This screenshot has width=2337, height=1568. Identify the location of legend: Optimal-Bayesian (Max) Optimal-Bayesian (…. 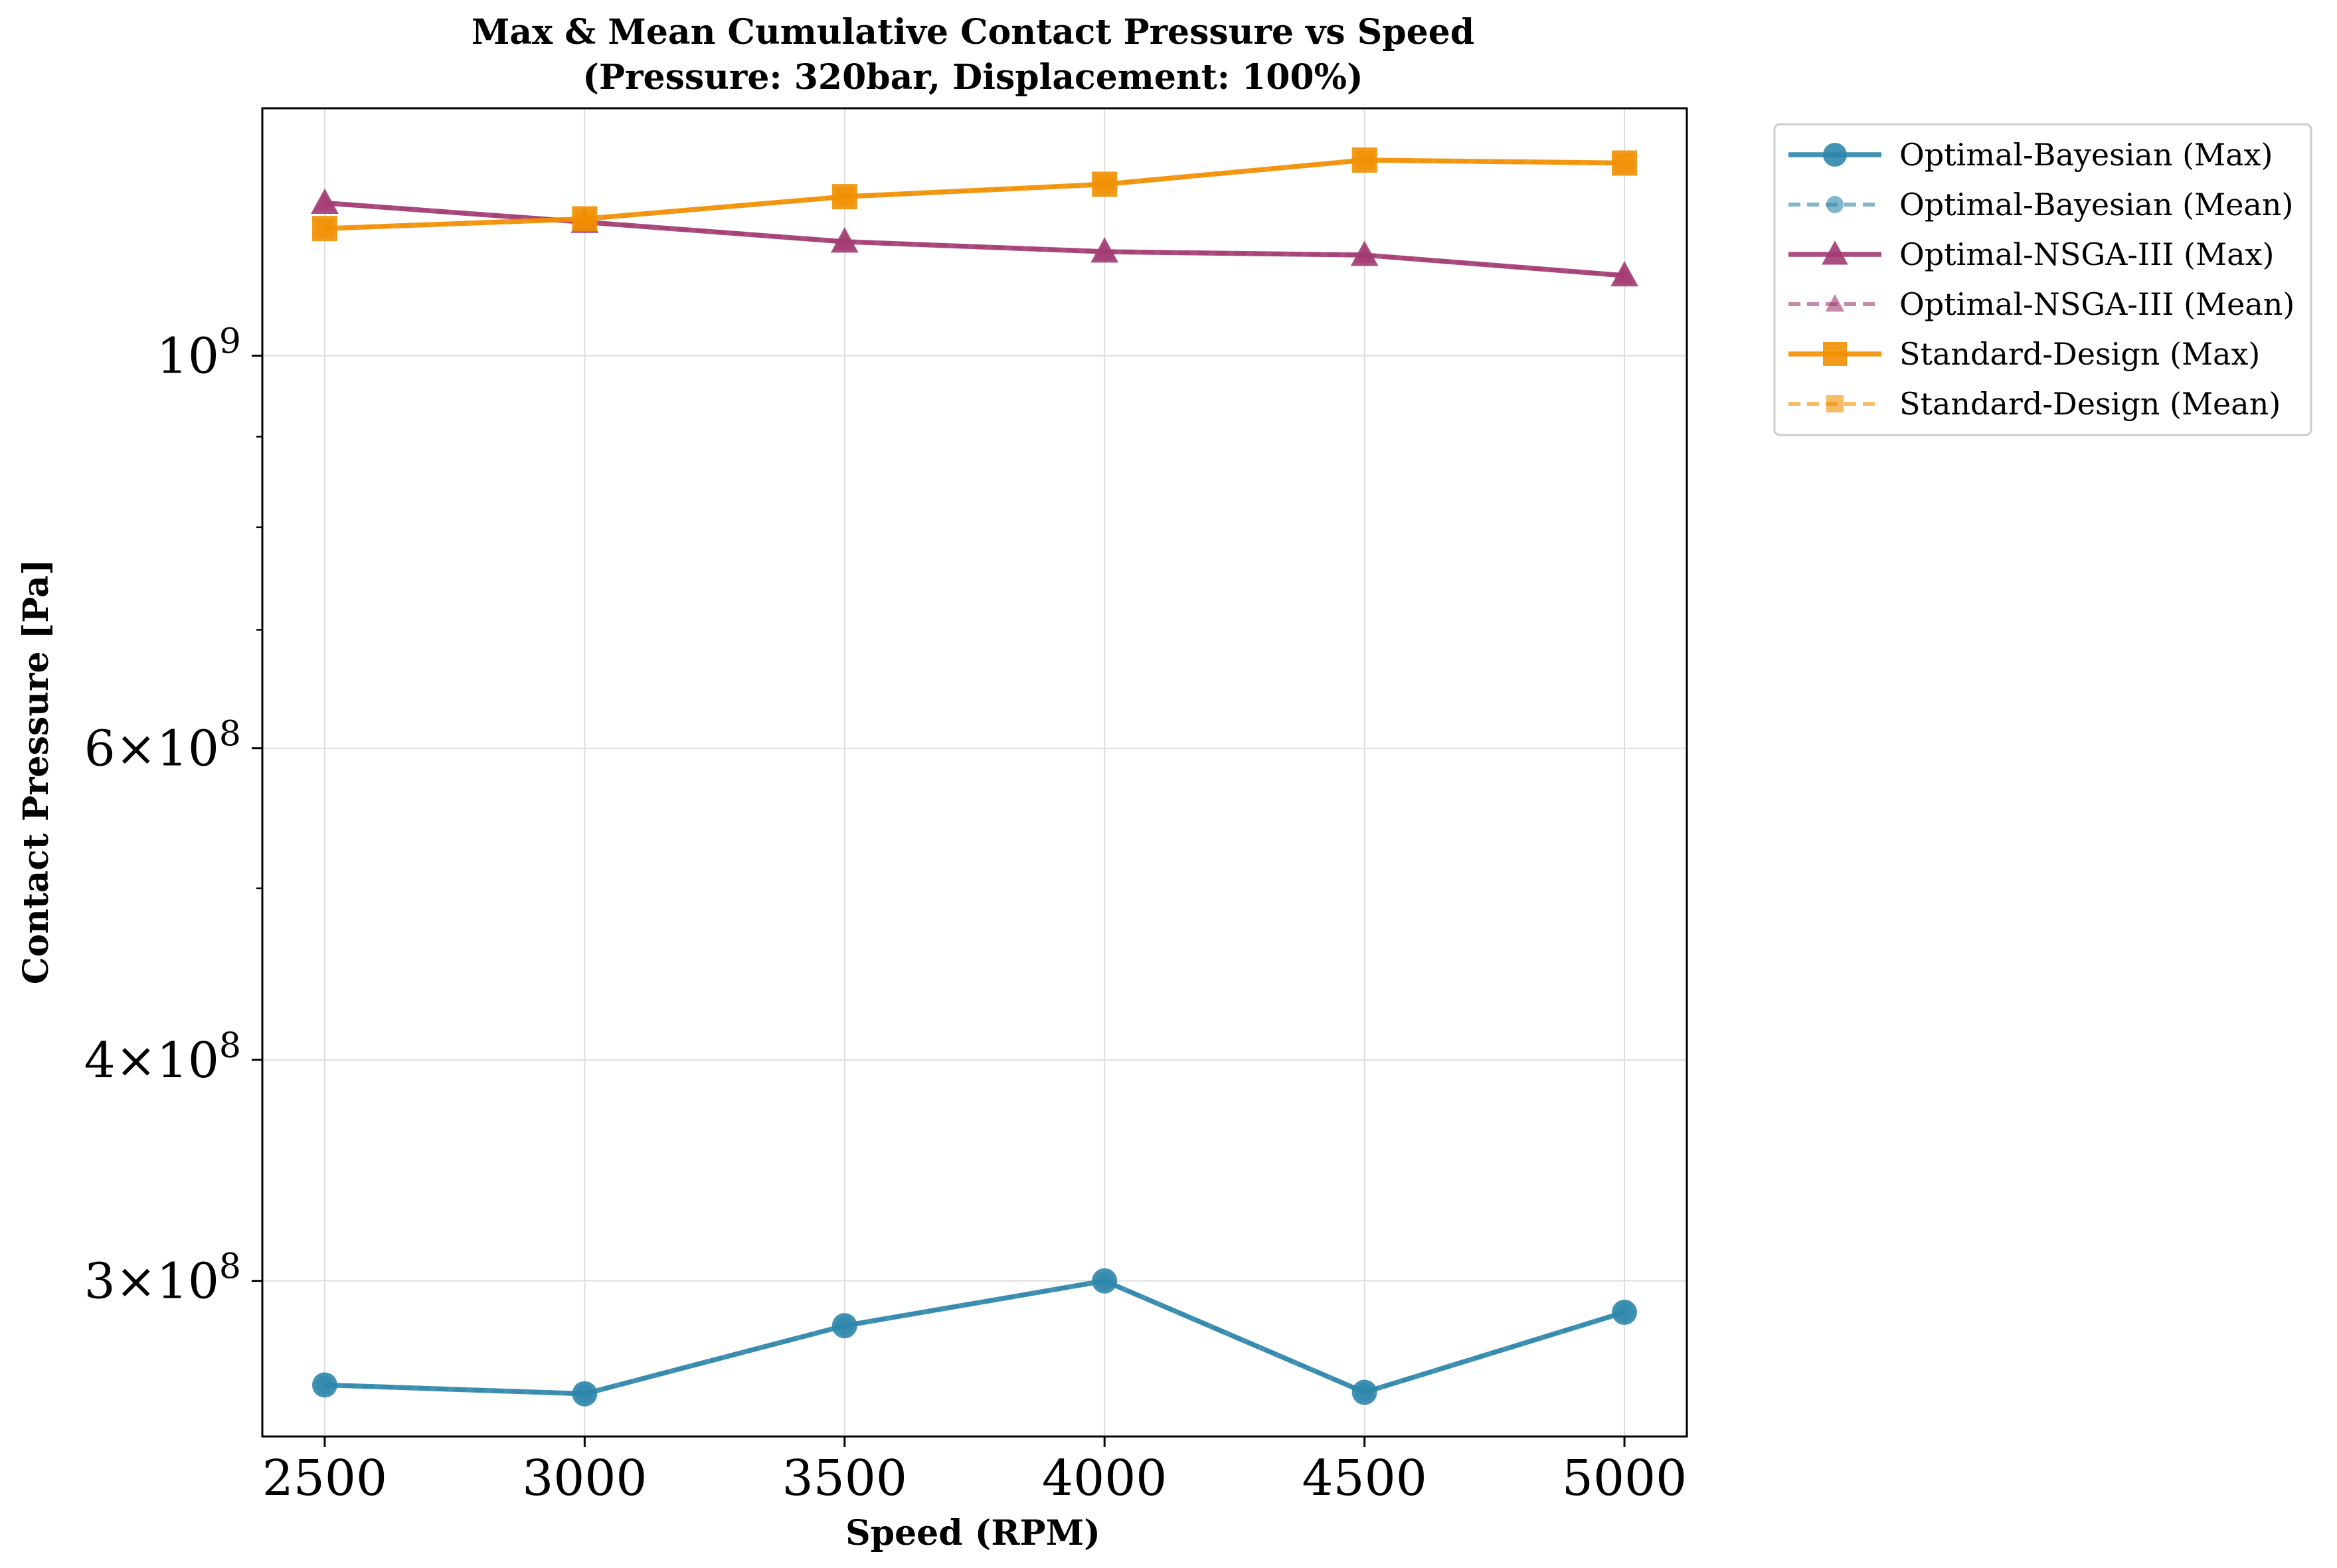
(2042, 279).